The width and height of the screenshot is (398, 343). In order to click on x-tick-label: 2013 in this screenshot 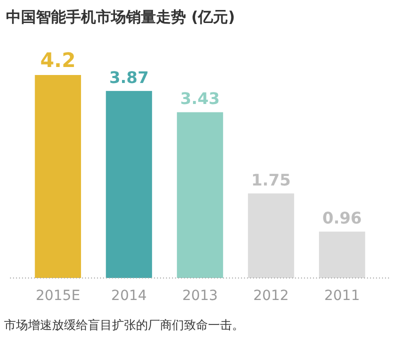, I will do `click(200, 296)`.